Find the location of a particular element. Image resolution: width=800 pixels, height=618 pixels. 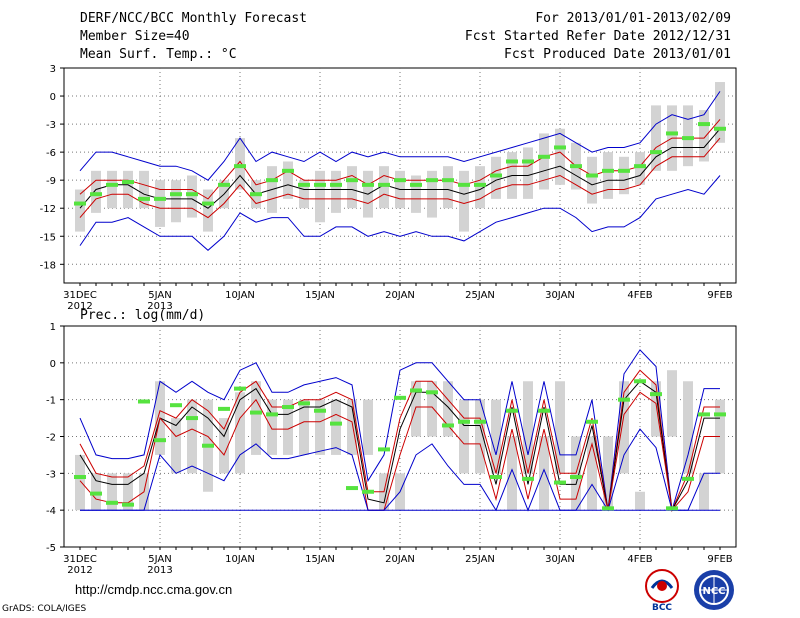

chart1-ytick-label: -2 is located at coordinates (51, 438).